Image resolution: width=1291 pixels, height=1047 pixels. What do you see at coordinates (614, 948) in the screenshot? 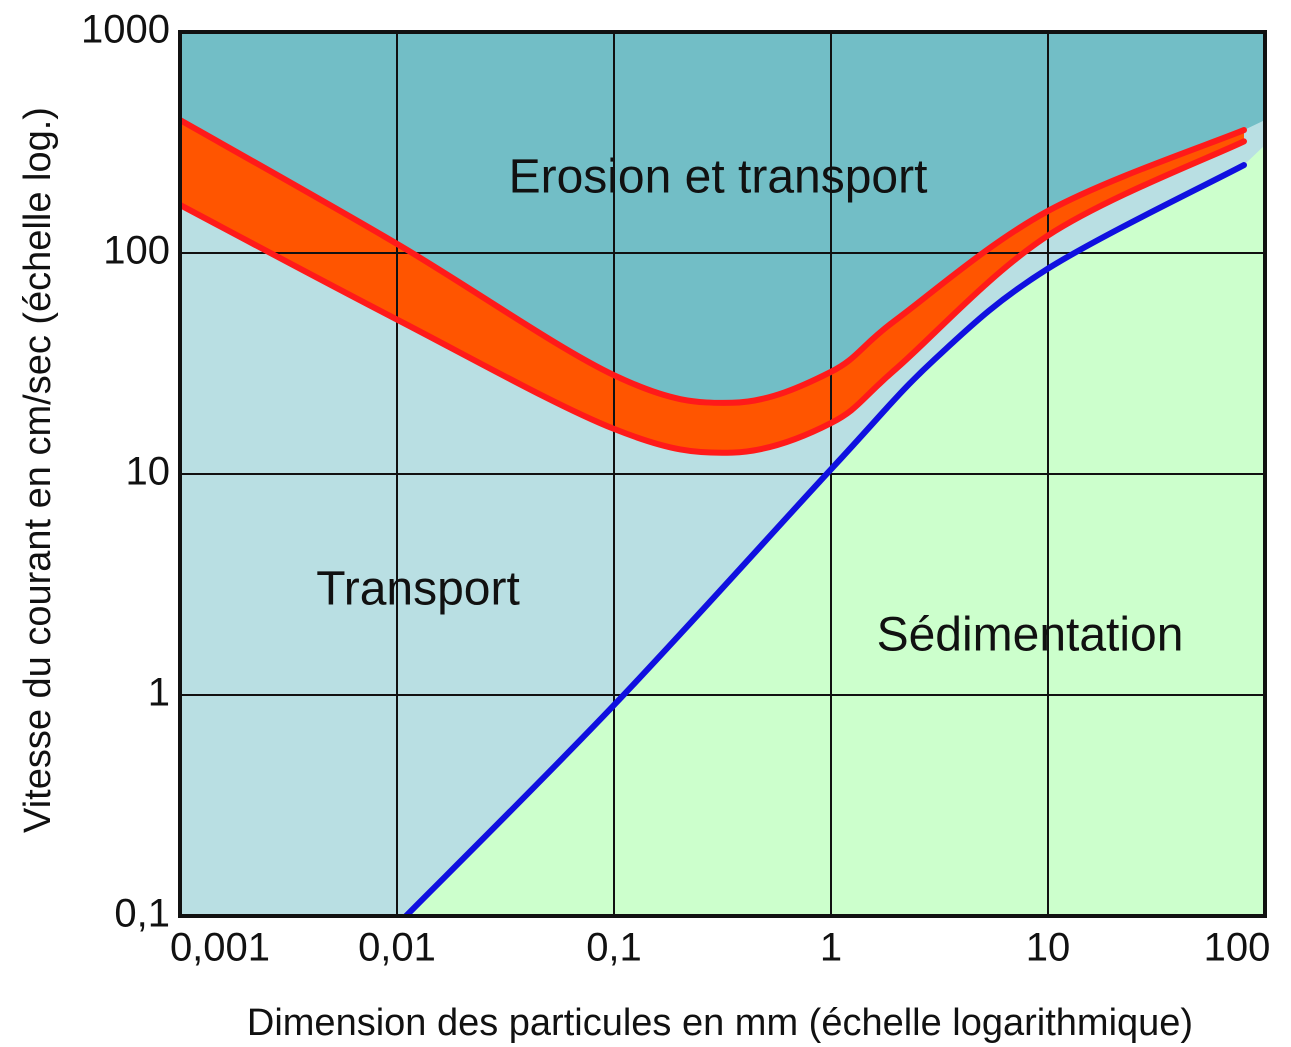
I see `x-tick-label: 0,1` at bounding box center [614, 948].